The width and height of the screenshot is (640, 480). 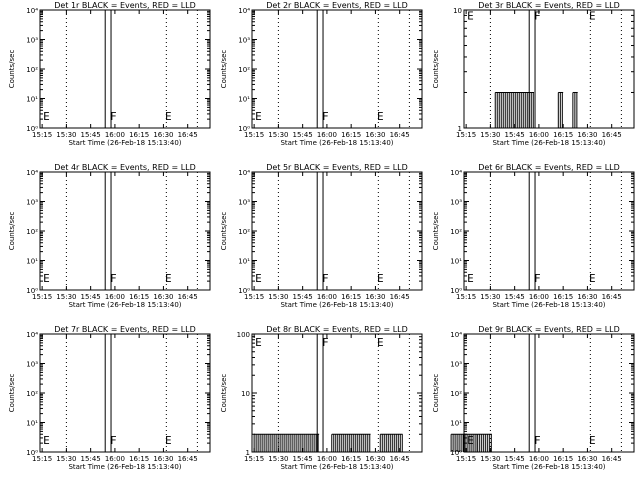 What do you see at coordinates (337, 5) in the screenshot?
I see `plot-title: Det 2r BLACK = Events, RED = LLD` at bounding box center [337, 5].